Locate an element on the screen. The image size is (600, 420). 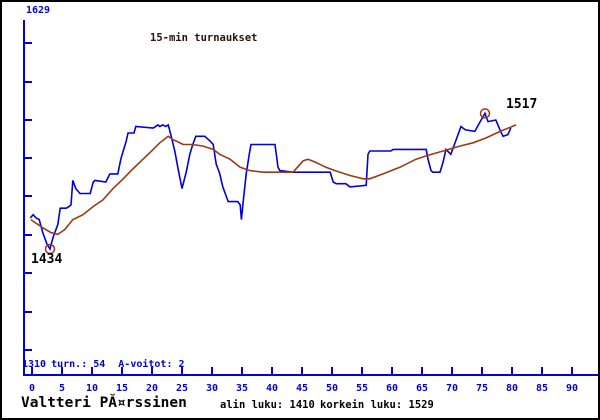
x-tick-label: 0 is located at coordinates (32, 388).